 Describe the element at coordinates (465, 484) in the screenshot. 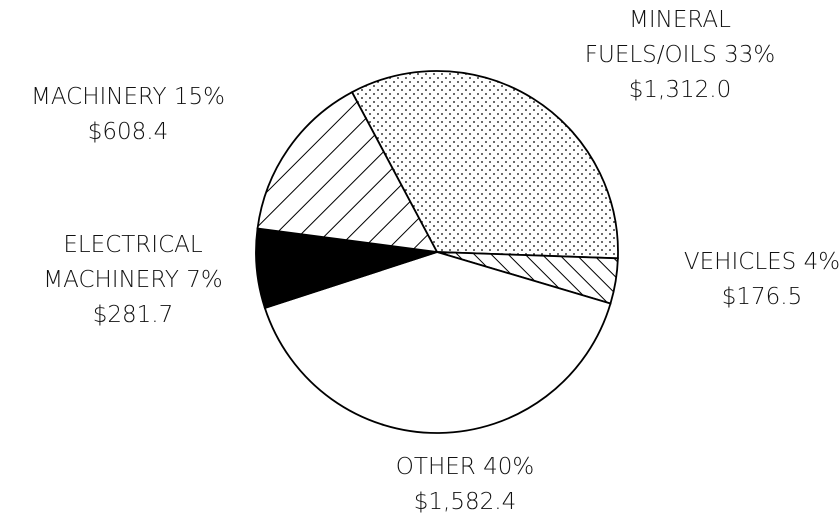

I see `slice-label: OTHER 40% $1,582.4` at that location.